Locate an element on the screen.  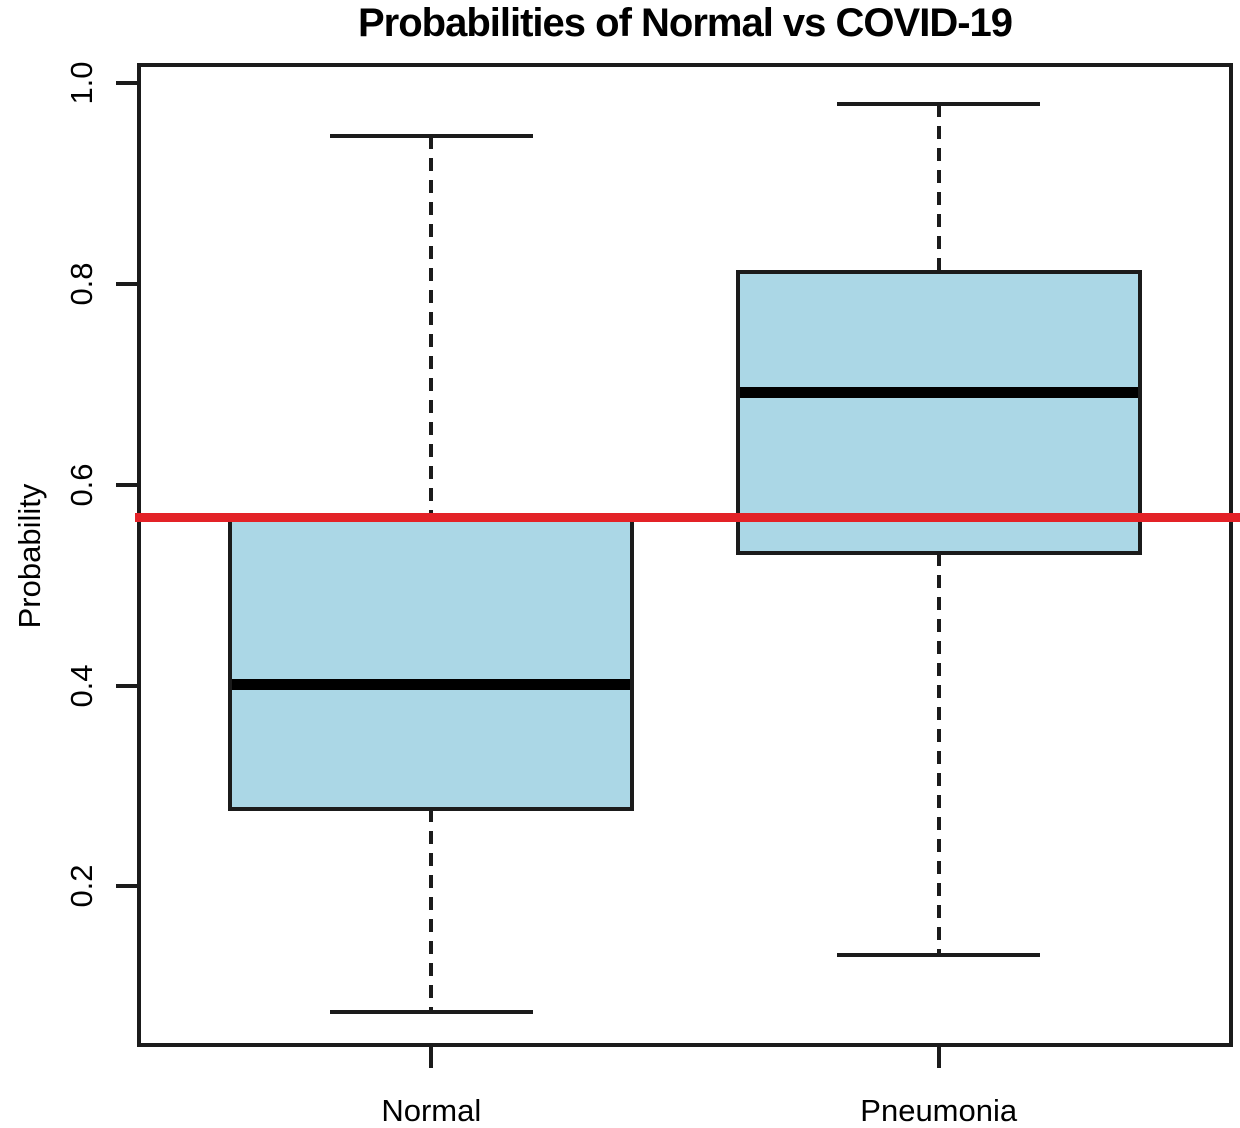
median-line-pneumonia is located at coordinates (938, 392).